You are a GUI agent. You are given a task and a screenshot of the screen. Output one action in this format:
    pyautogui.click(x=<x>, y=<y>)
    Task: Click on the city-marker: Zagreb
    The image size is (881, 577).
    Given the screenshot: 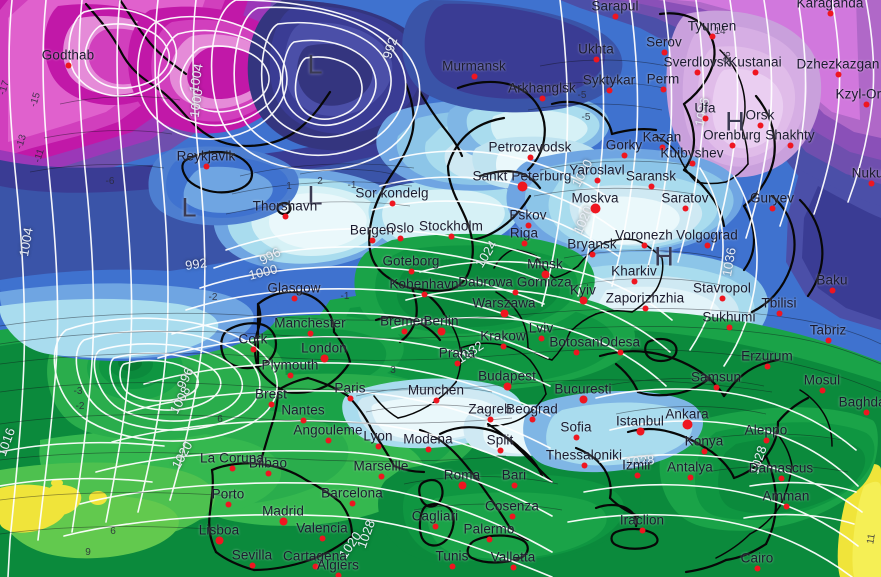 What is the action you would take?
    pyautogui.click(x=490, y=412)
    